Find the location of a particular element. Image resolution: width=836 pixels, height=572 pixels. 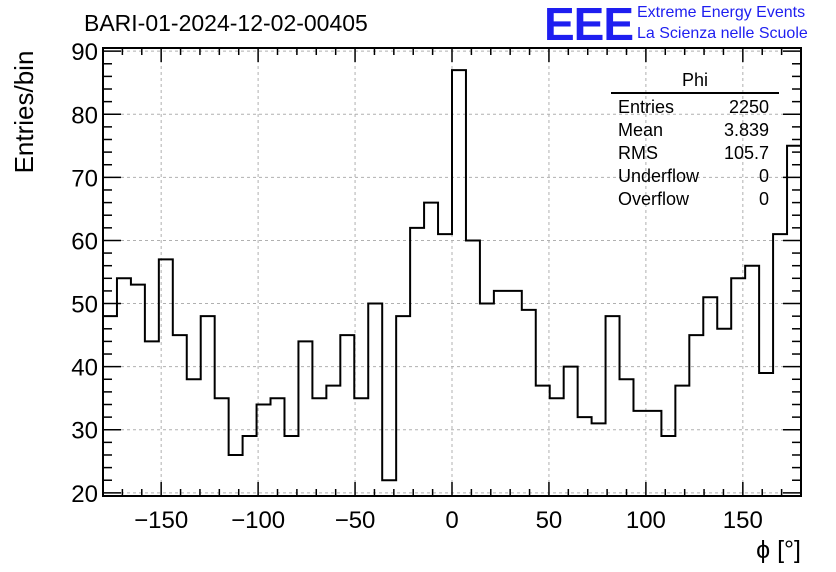

x-tick-label: 50 is located at coordinates (549, 520).